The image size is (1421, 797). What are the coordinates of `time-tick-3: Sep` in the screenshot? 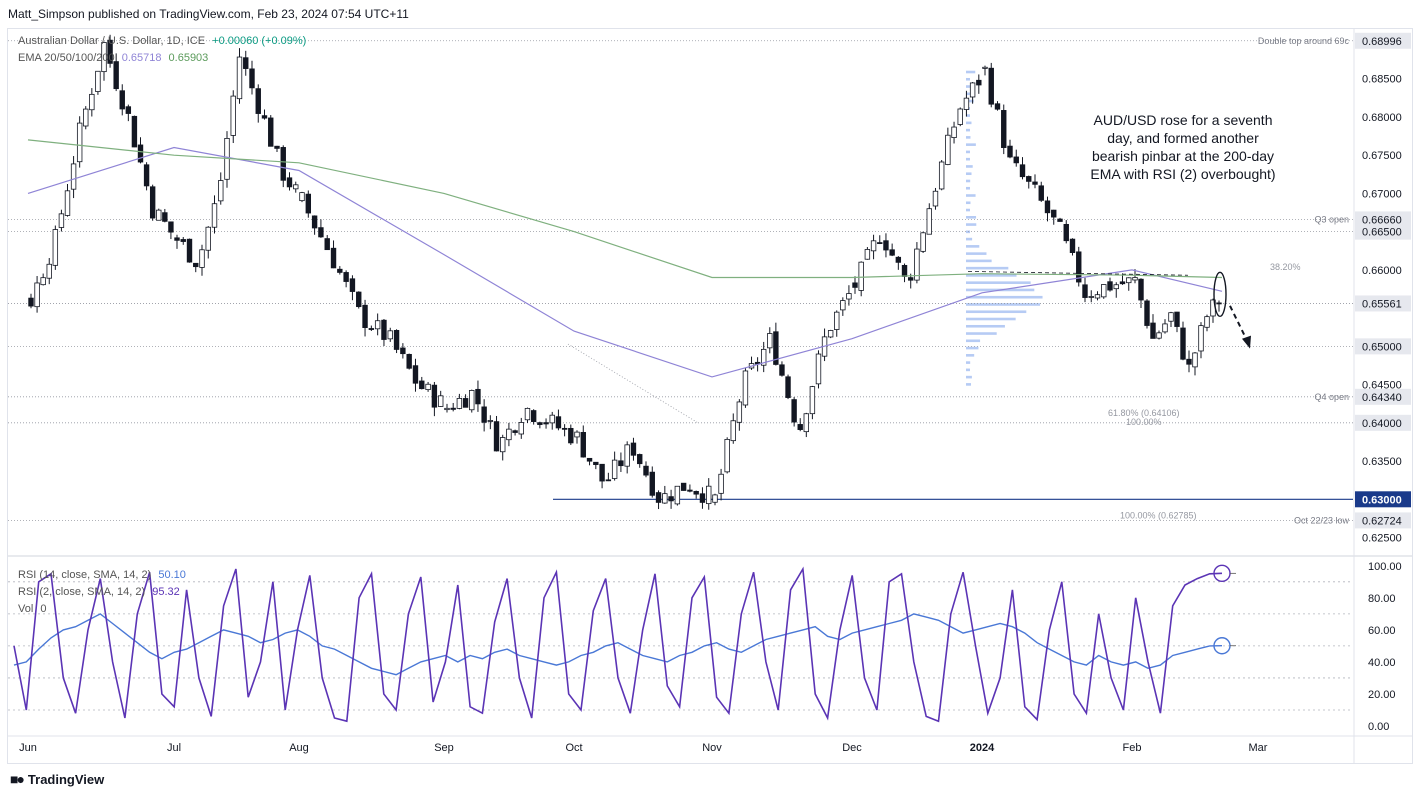 It's located at (444, 748).